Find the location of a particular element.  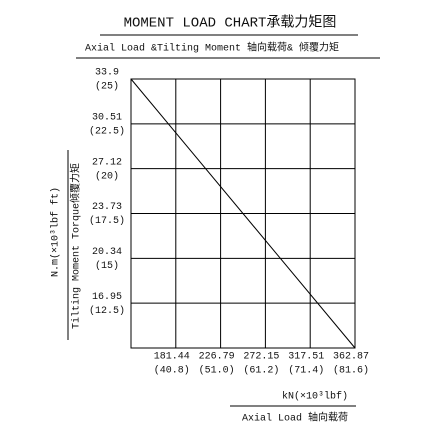

x-tick-sublabel: (40.8) is located at coordinates (172, 371).